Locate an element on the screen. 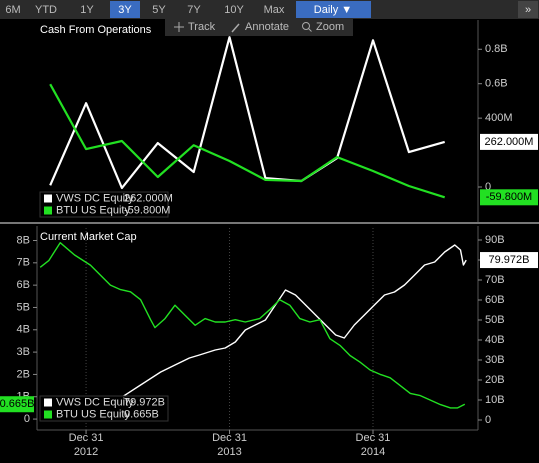 The width and height of the screenshot is (539, 463). y-tick-label: 90B is located at coordinates (495, 240).